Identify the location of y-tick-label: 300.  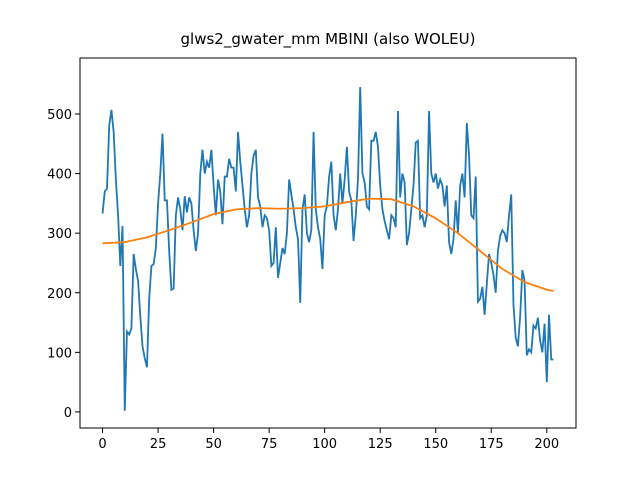
(59, 234).